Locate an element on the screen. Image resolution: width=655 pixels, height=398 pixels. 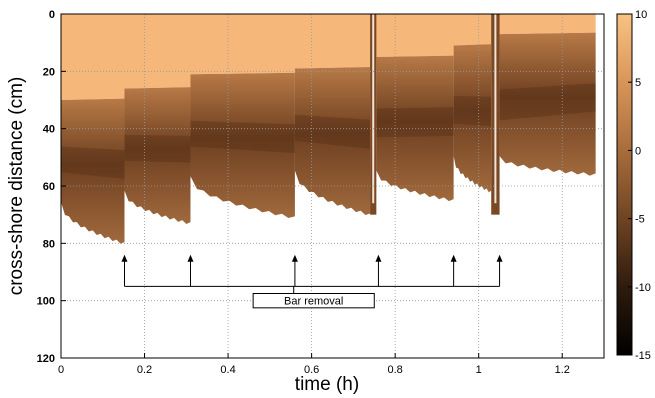
x-tick-label: 0.2 is located at coordinates (144, 370).